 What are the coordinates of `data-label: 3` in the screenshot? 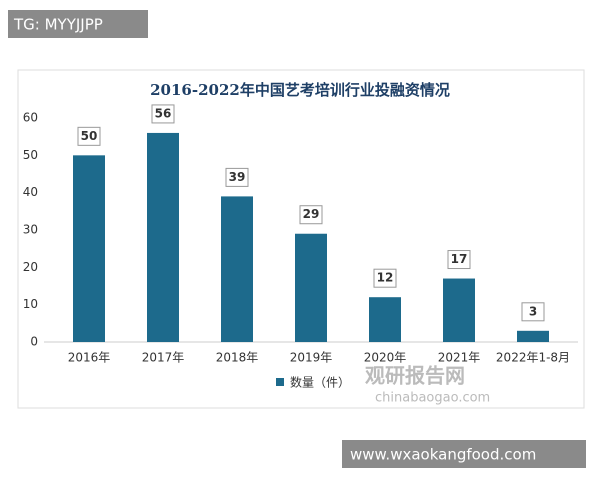 It's located at (533, 311).